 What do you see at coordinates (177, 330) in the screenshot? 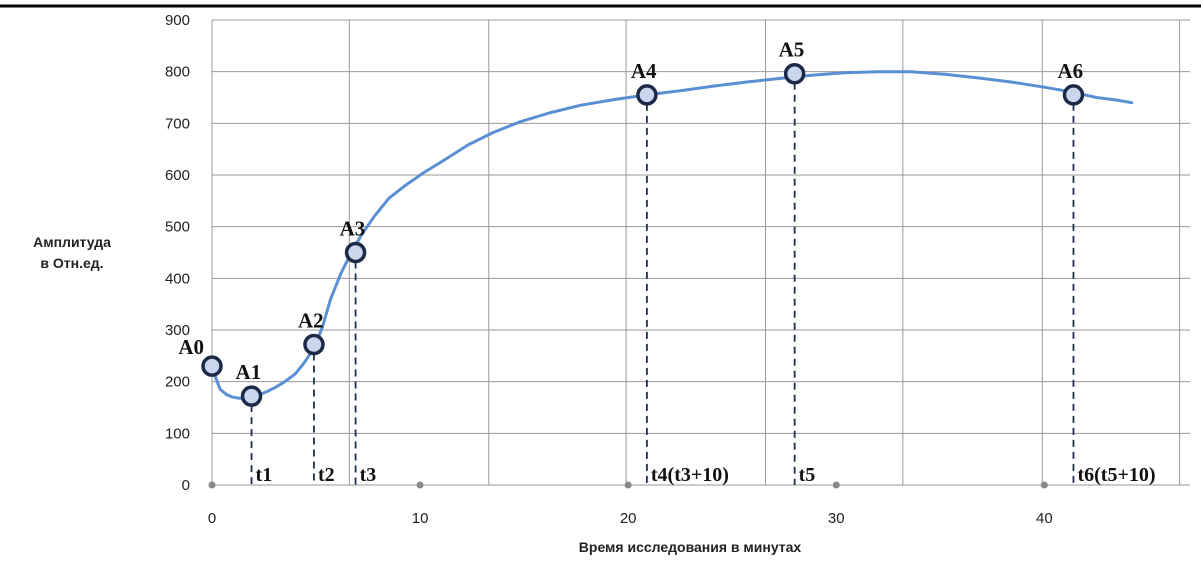
I see `y-tick-300: 300` at bounding box center [177, 330].